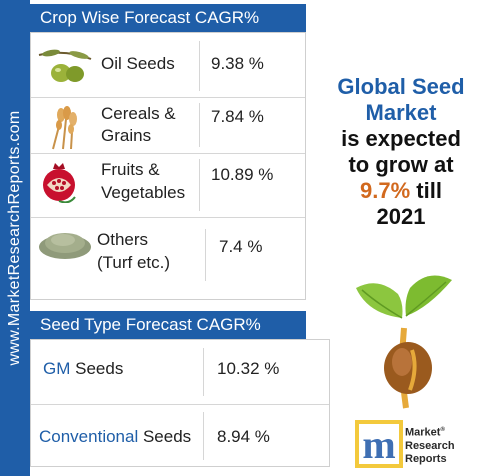 The image size is (486, 476). I want to click on headline-line: Global Seed, so click(401, 86).